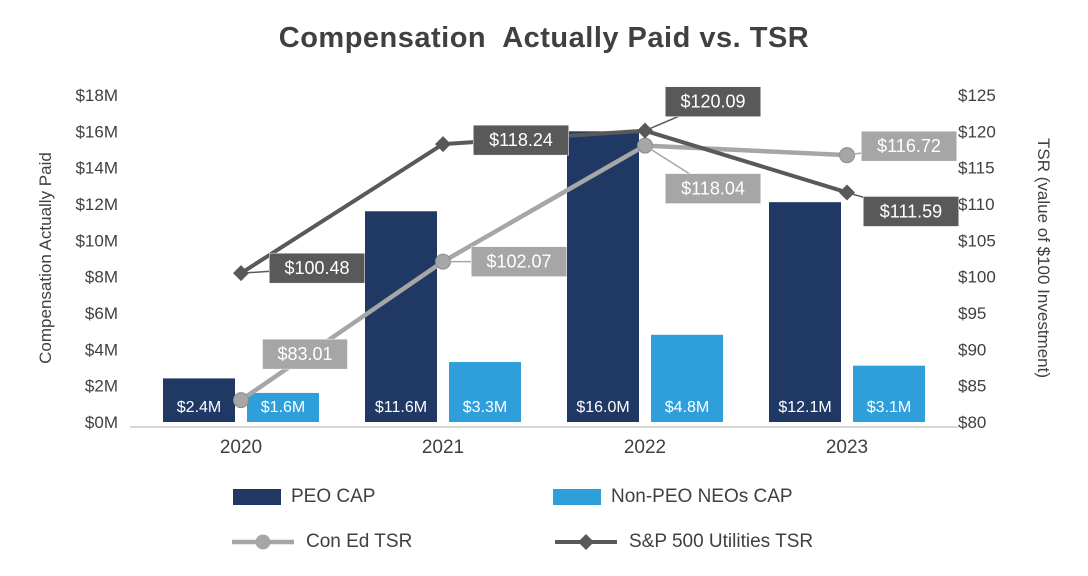 The width and height of the screenshot is (1088, 576). What do you see at coordinates (972, 313) in the screenshot?
I see `right-axis-tick-label: $95` at bounding box center [972, 313].